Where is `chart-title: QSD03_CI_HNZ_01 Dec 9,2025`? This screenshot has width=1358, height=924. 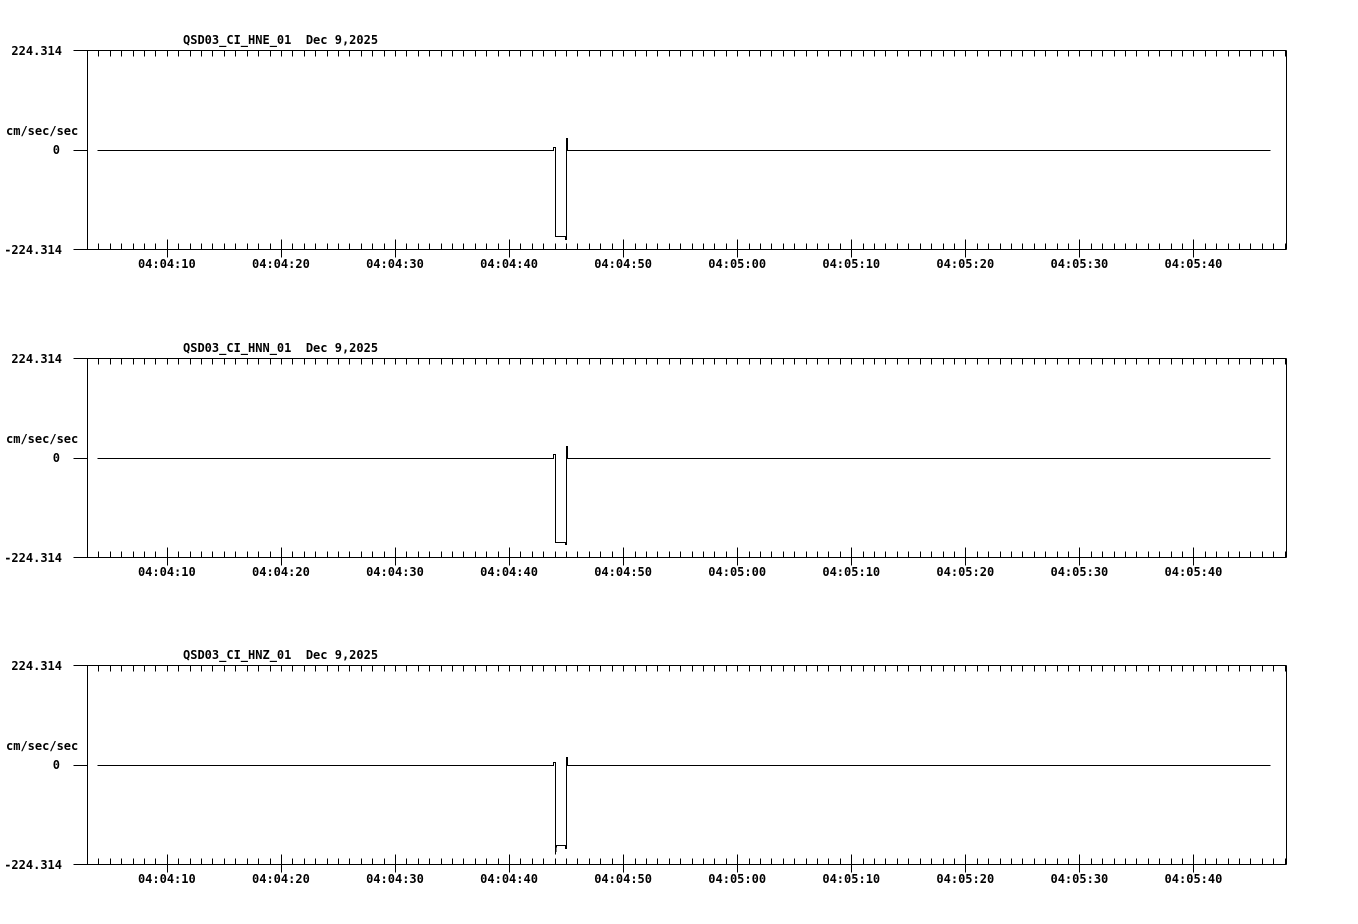
chart-title: QSD03_CI_HNZ_01 Dec 9,2025 is located at coordinates (281, 655).